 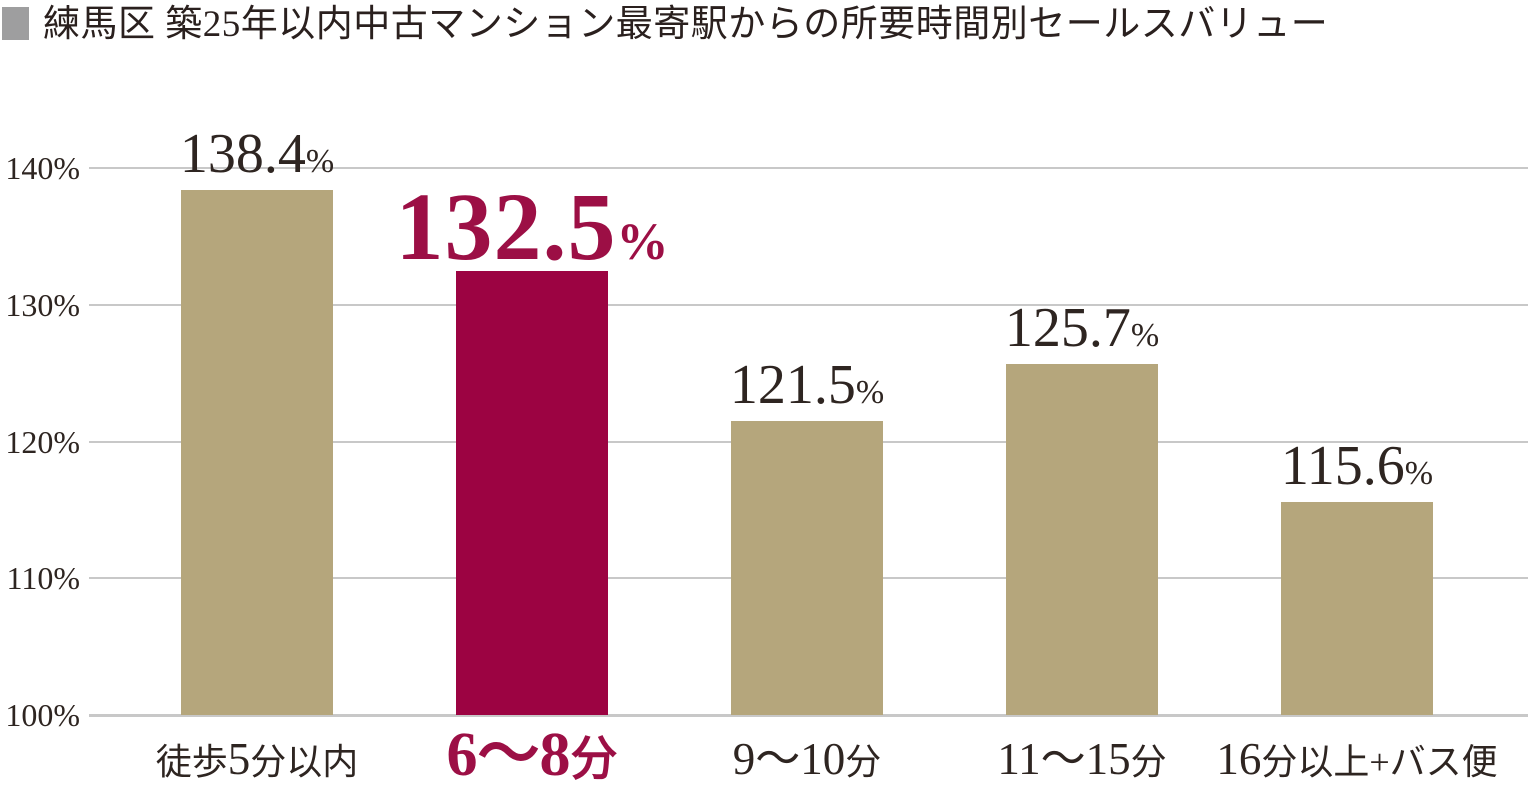 I want to click on label-text: 分以上+バス便, so click(x=1379, y=762).